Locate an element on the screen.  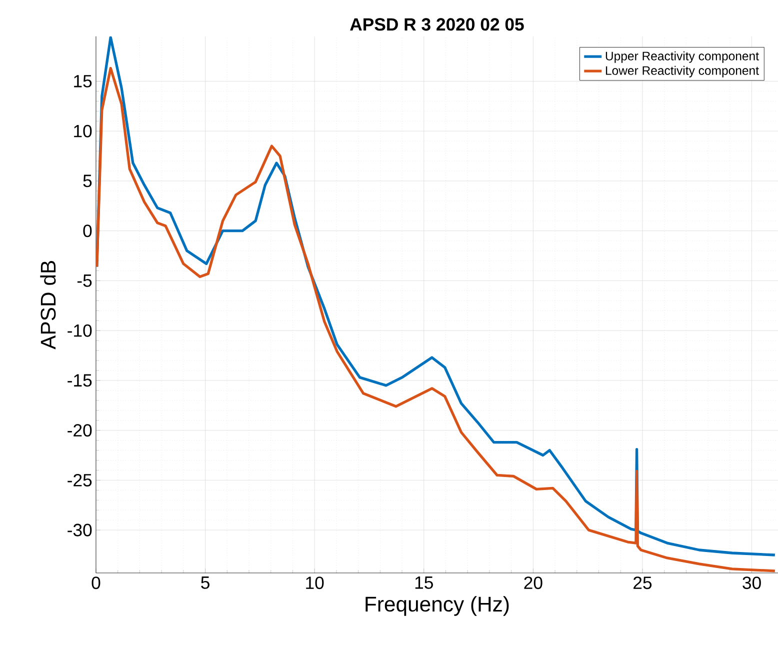
y-tick-label: -25 is located at coordinates (80, 480).